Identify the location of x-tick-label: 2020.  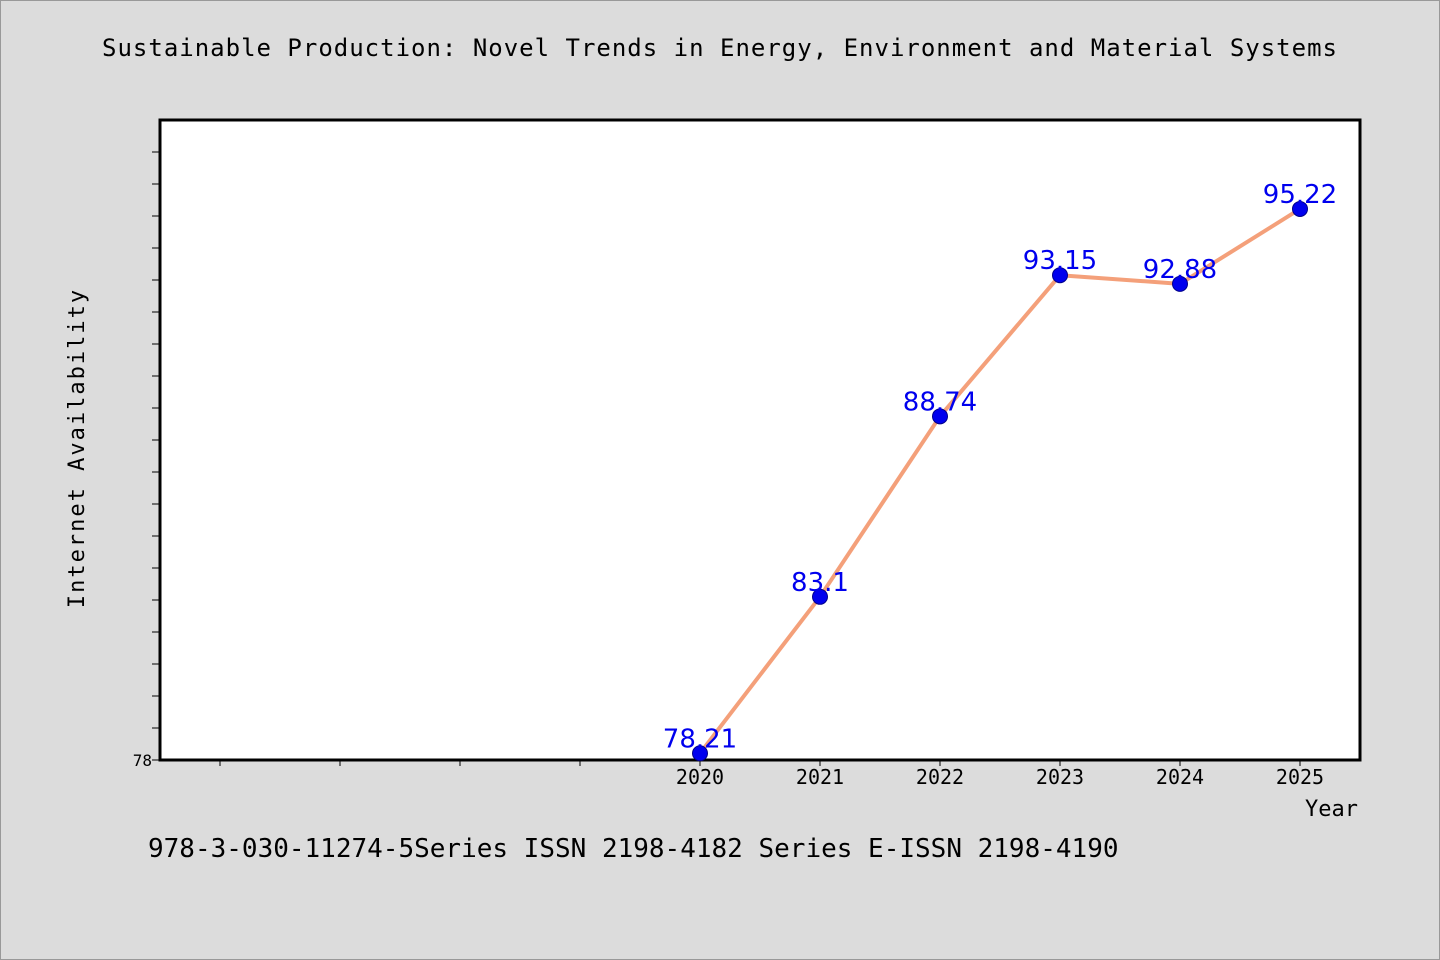
(700, 777).